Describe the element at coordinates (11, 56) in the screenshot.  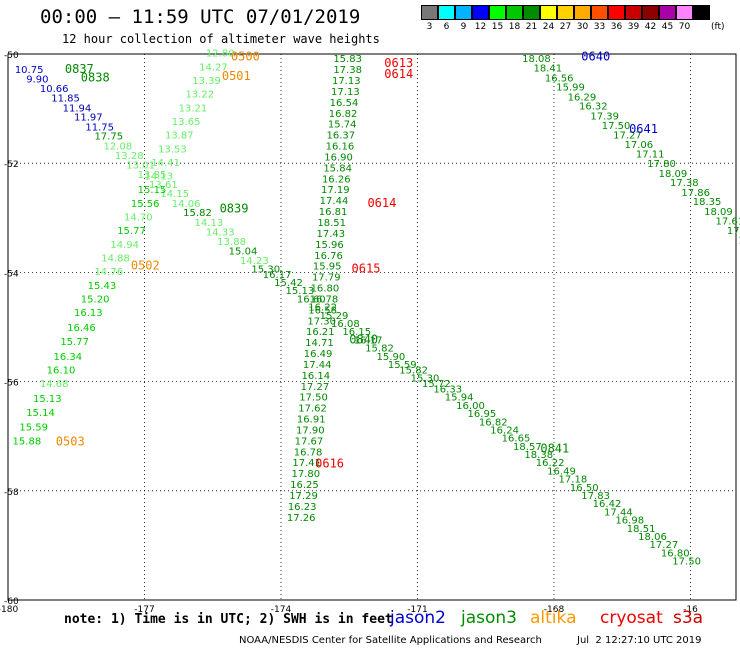
I see `y-tick-label: -50` at that location.